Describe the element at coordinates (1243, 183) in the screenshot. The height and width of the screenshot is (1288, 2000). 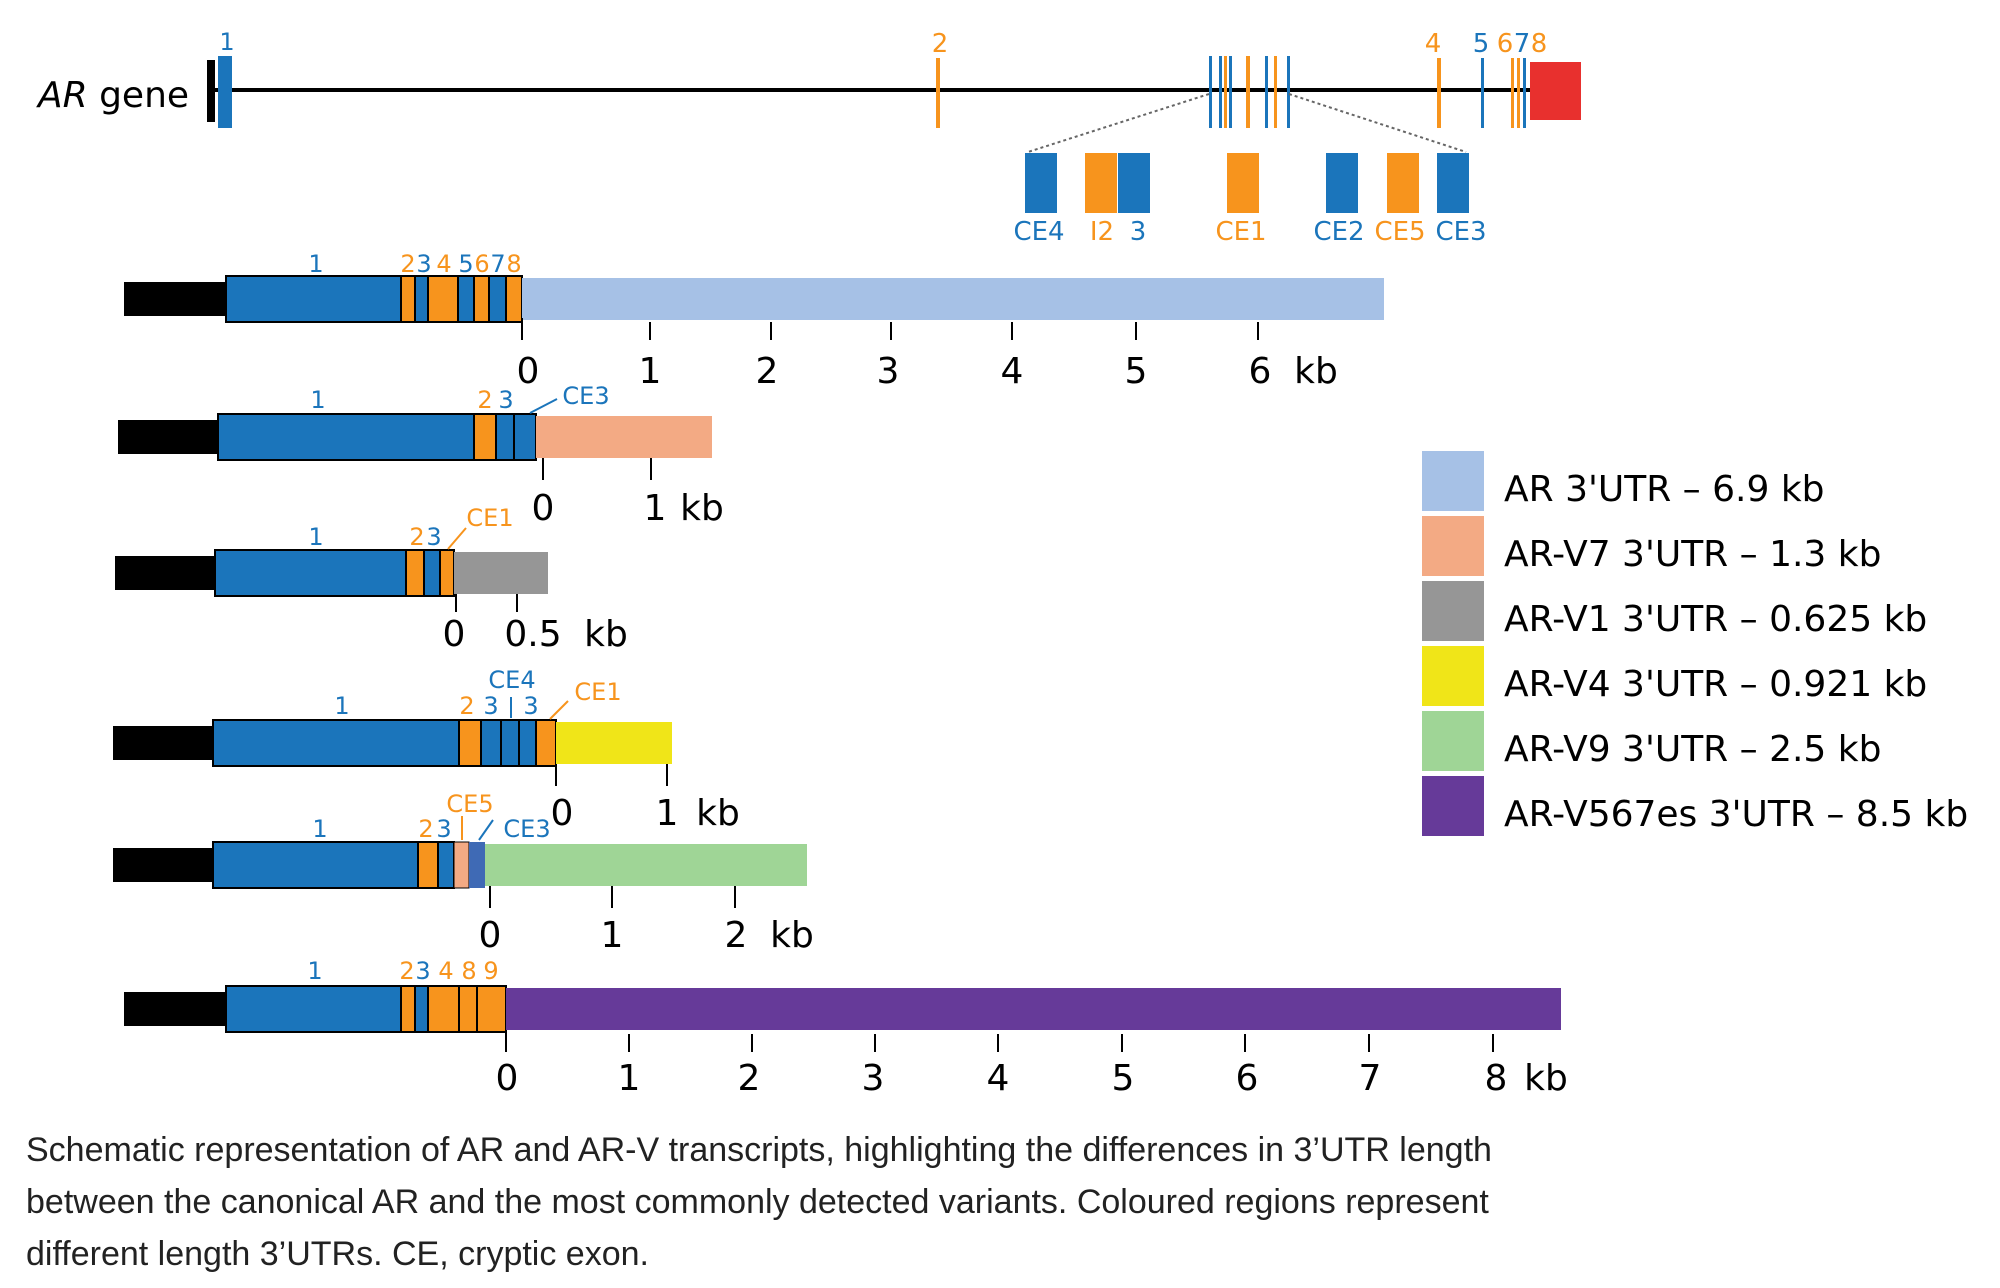
I see `inset-exon-ce1` at that location.